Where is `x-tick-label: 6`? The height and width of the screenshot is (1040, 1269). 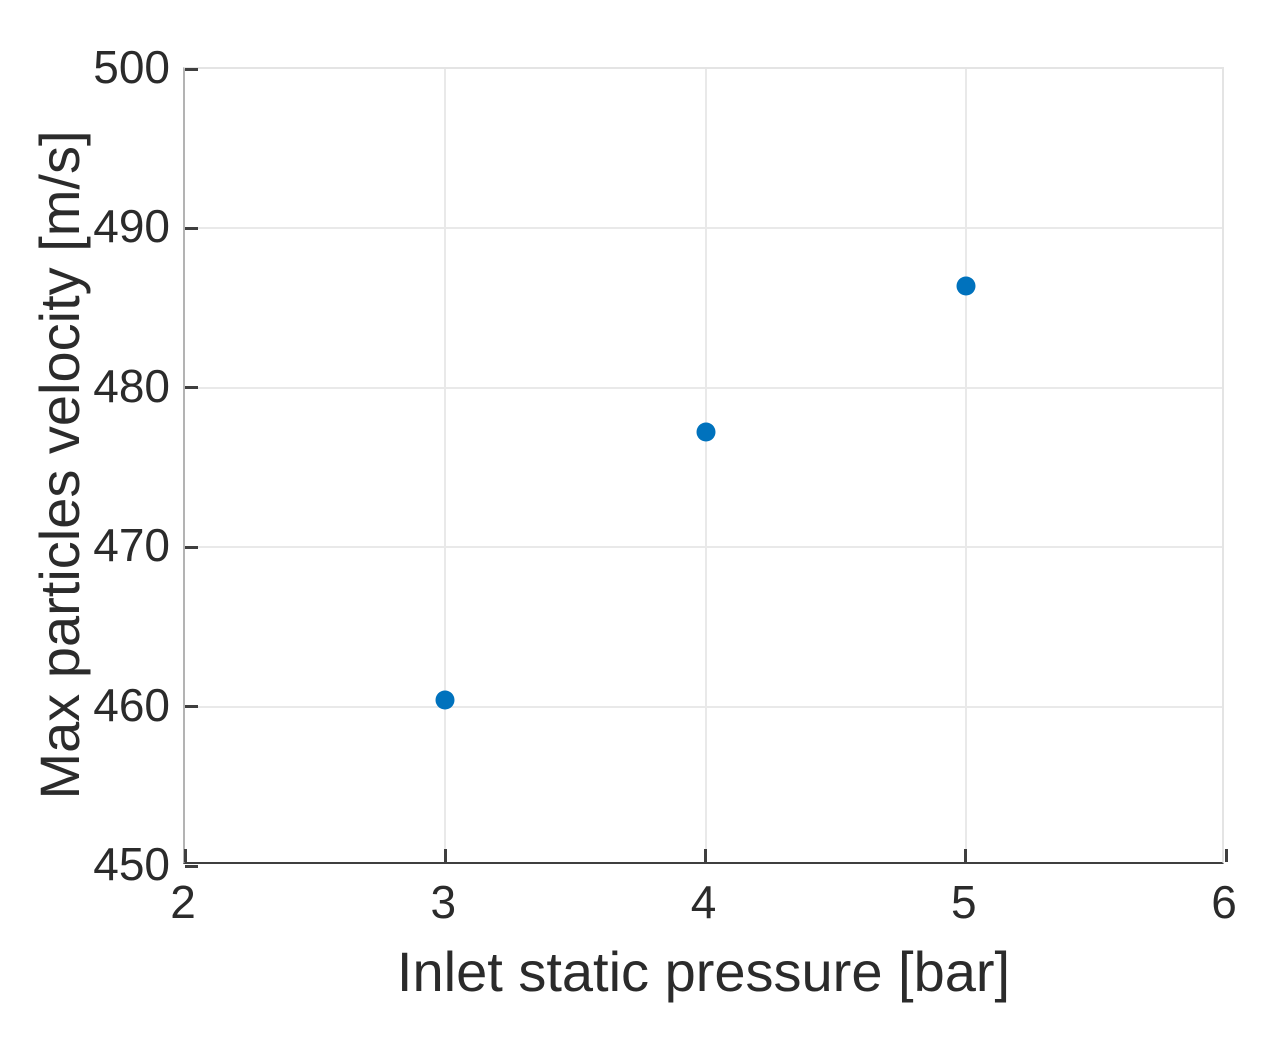
x-tick-label: 6 is located at coordinates (1224, 902).